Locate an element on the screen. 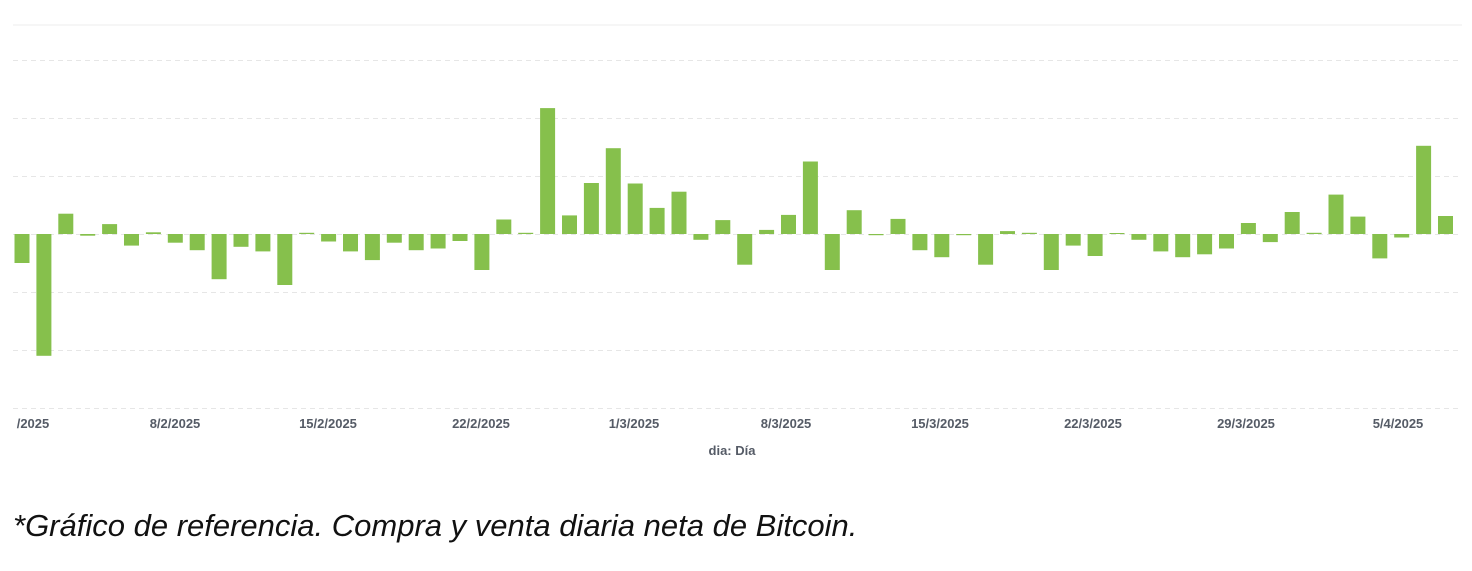 This screenshot has width=1472, height=571. x-tick-label: 8/2/2025 is located at coordinates (175, 423).